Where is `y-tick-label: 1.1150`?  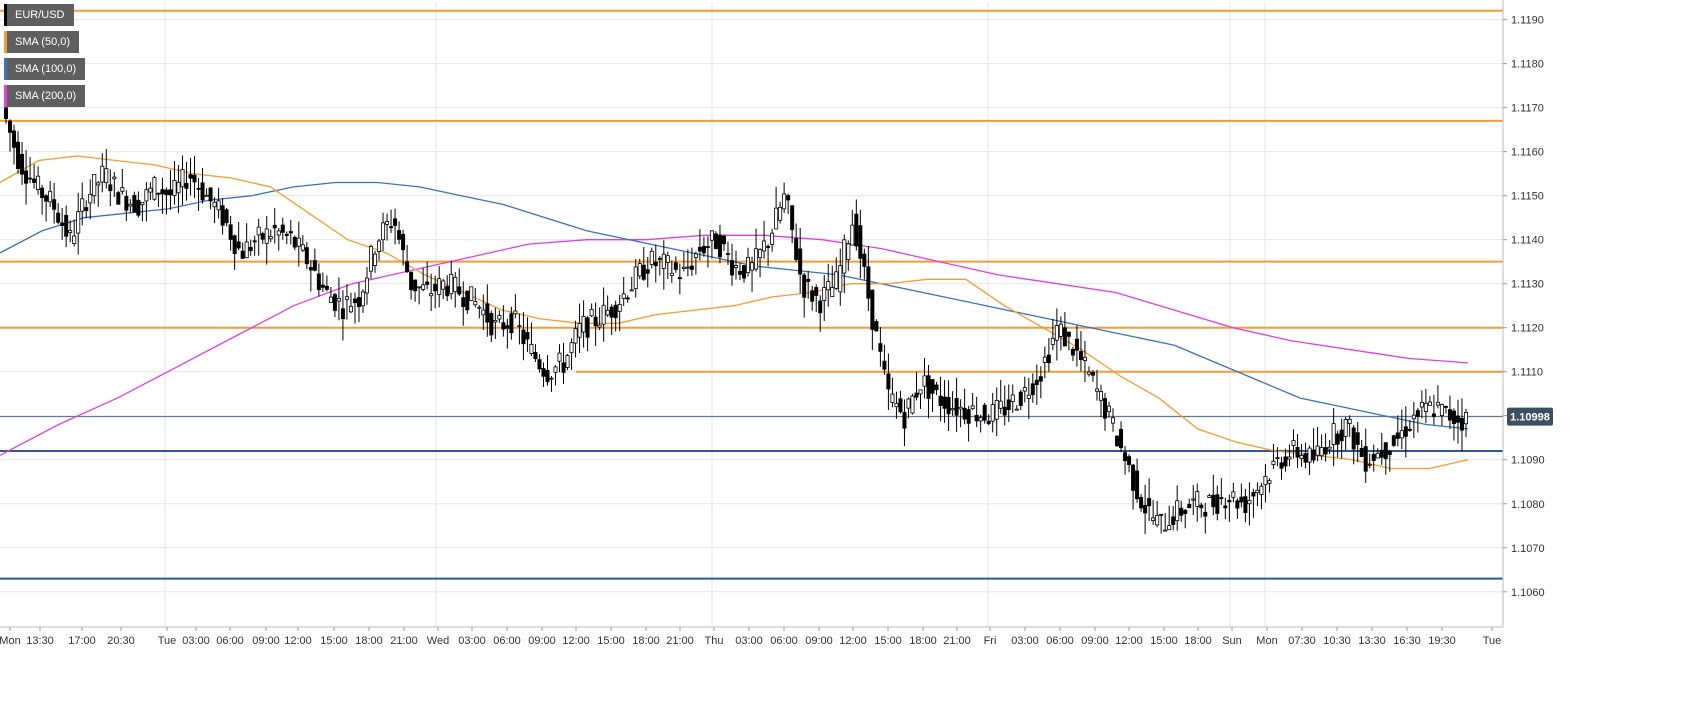
y-tick-label: 1.1150 is located at coordinates (1527, 197).